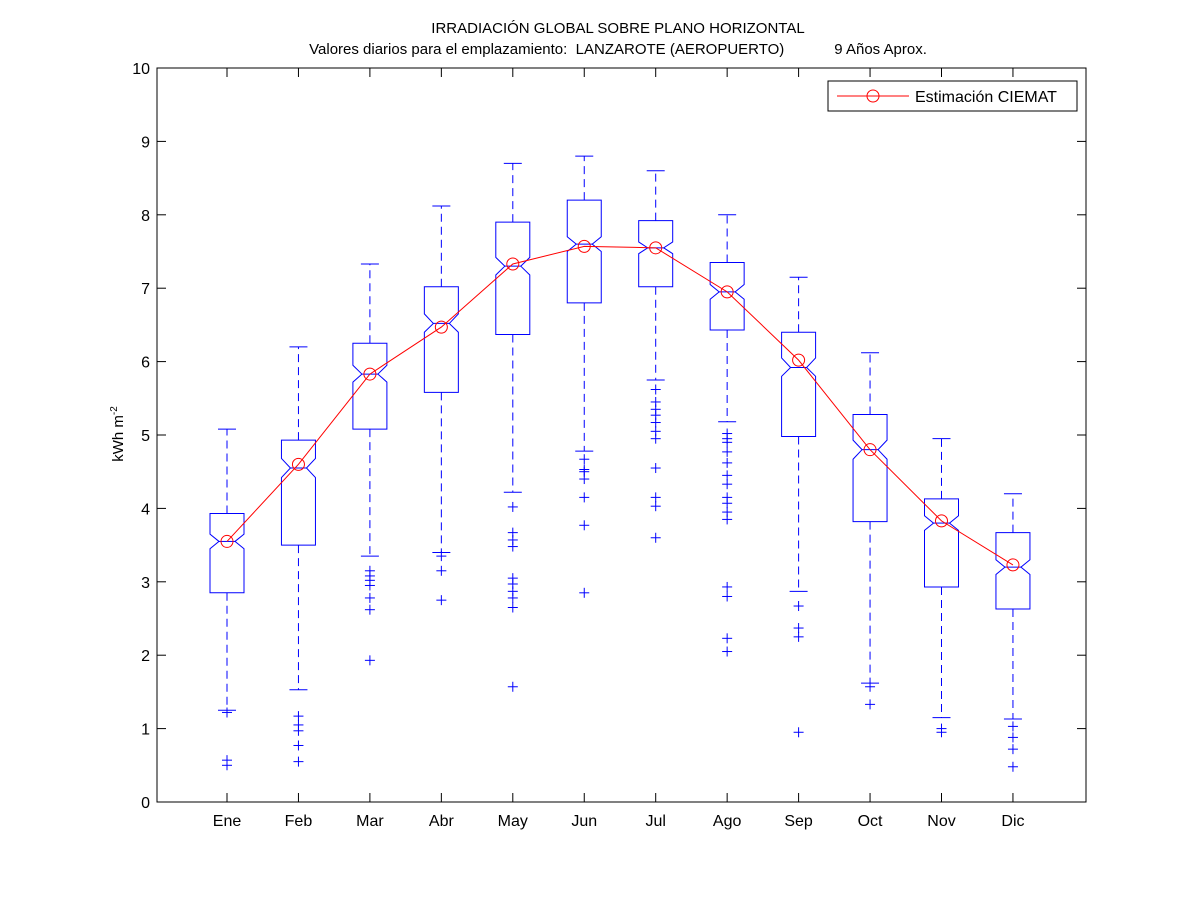  I want to click on x-tick-label: Jun, so click(584, 821).